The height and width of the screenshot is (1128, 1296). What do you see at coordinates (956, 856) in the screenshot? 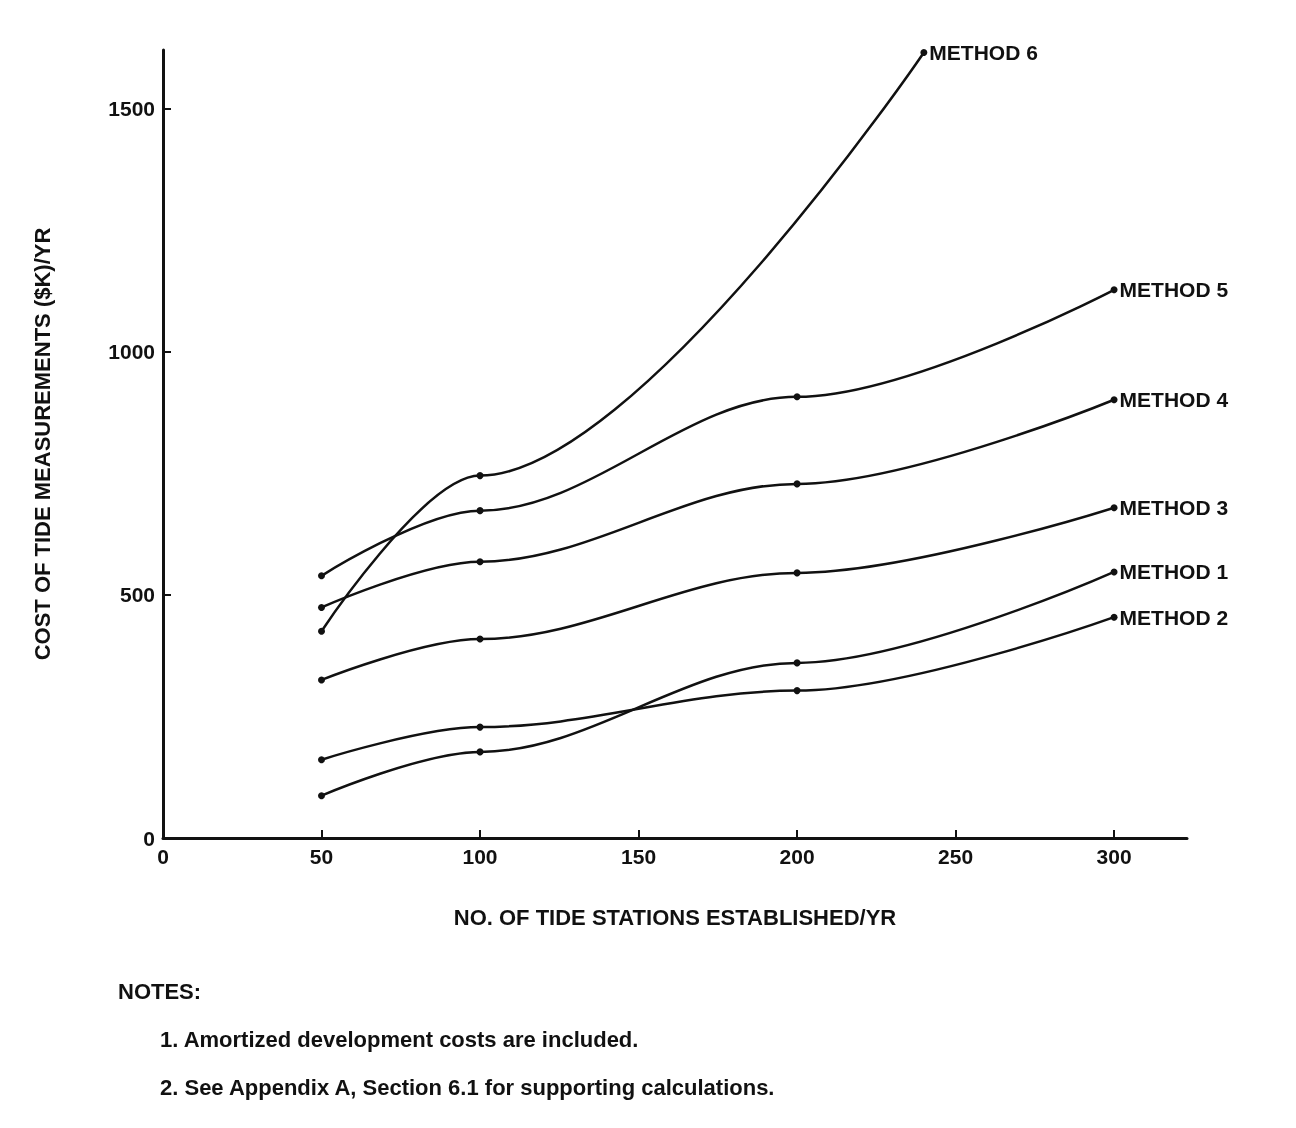
I see `x-tick-label: 250` at bounding box center [956, 856].